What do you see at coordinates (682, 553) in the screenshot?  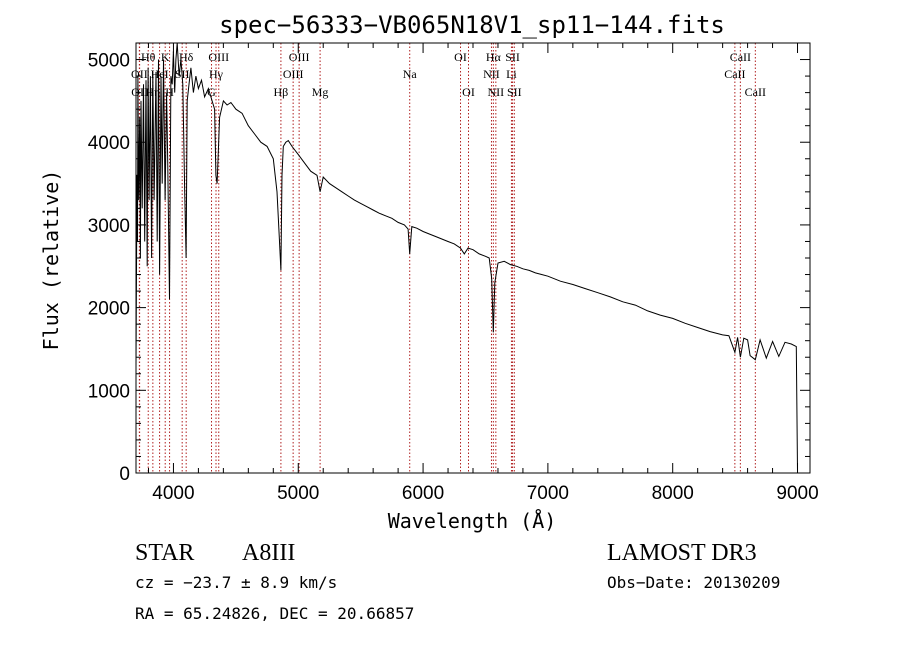 I see `survey-name: LAMOST DR3` at bounding box center [682, 553].